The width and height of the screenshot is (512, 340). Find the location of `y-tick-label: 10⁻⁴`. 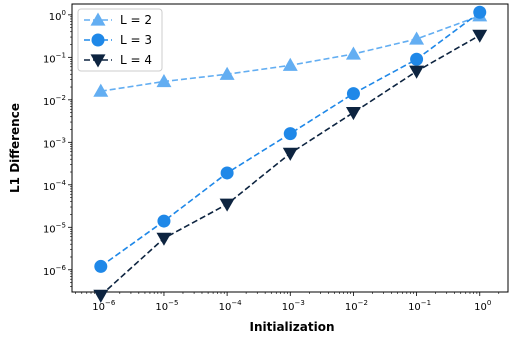

y-tick-label: 10⁻⁴ is located at coordinates (55, 186).